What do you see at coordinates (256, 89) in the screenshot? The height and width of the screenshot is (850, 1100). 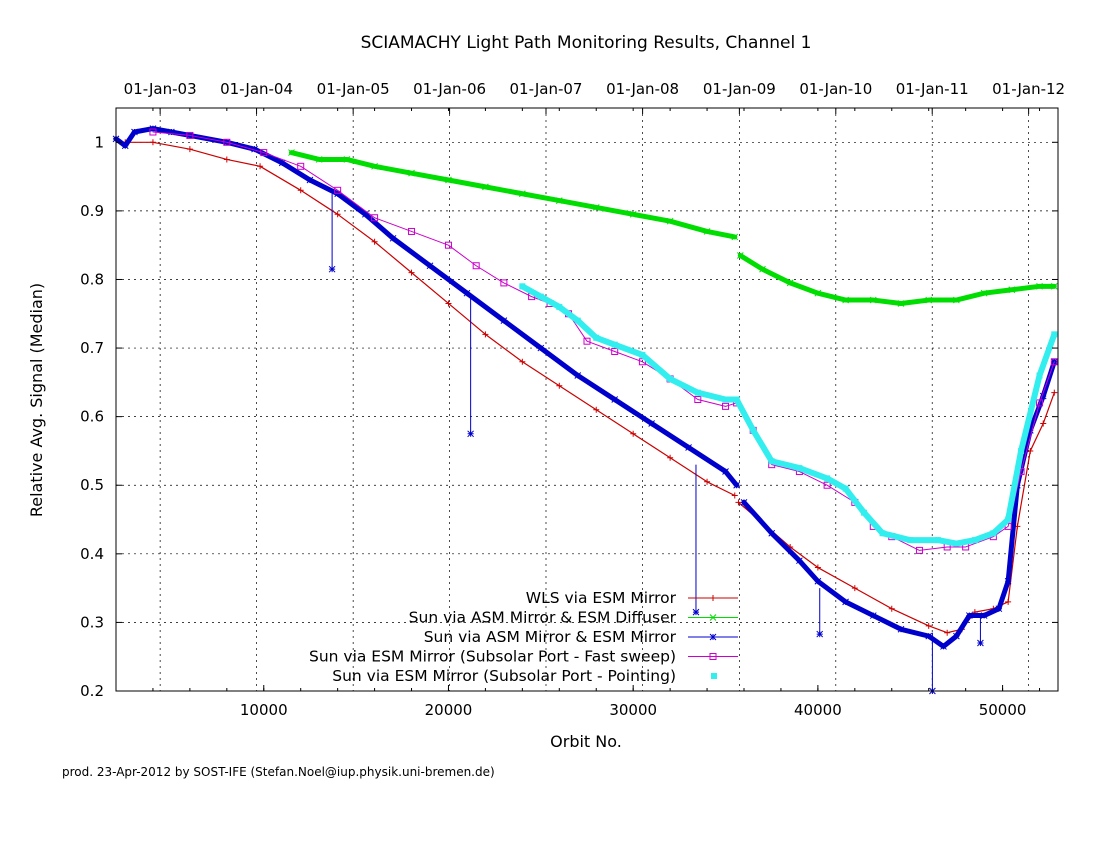 I see `top-date-label: 01-Jan-04` at bounding box center [256, 89].